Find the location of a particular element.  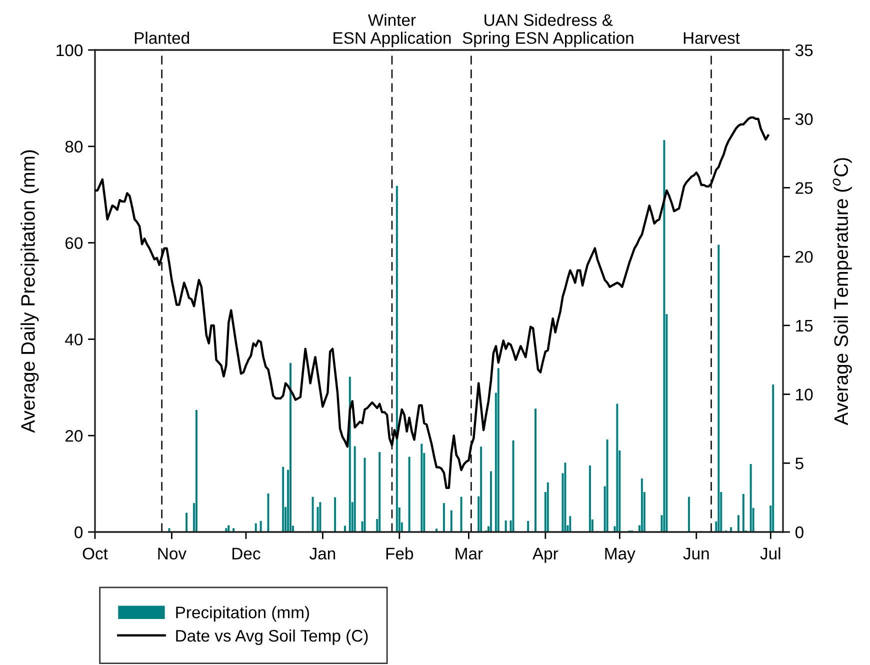

y2-tick-label: 30 is located at coordinates (804, 119).